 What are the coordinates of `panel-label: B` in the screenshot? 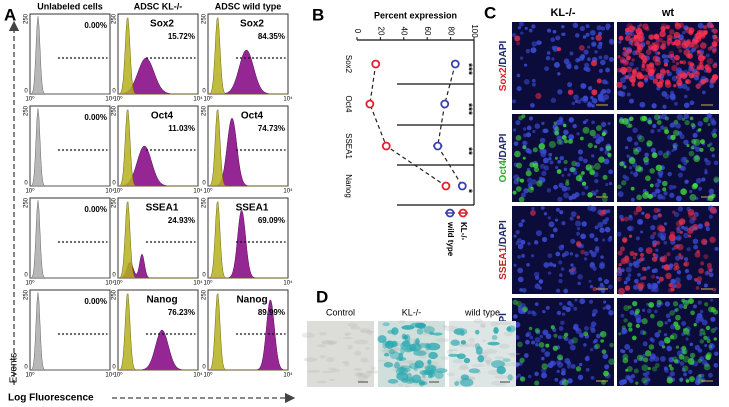 It's located at (318, 14).